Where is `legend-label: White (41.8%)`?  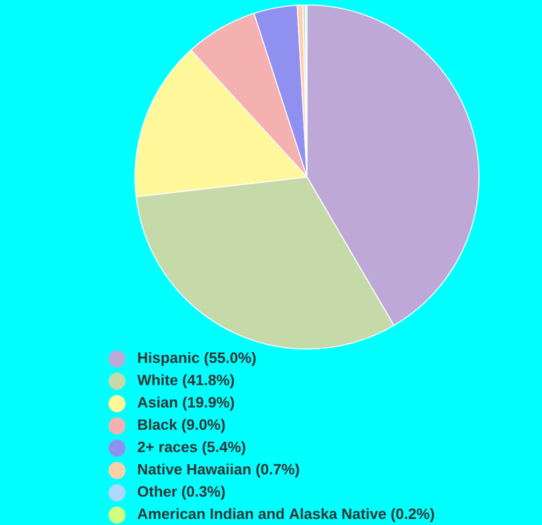 legend-label: White (41.8%) is located at coordinates (185, 381).